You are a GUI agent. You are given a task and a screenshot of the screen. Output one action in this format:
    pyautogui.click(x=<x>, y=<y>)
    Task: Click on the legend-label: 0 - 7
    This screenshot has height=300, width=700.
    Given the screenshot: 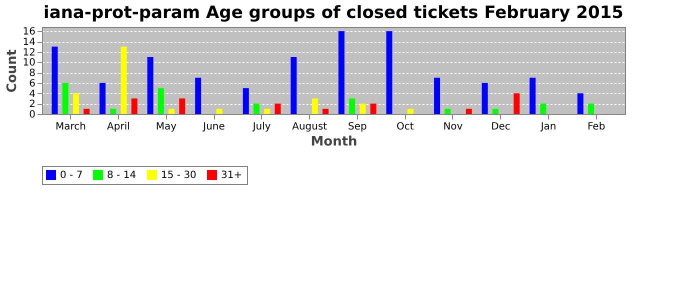 What is the action you would take?
    pyautogui.click(x=71, y=175)
    